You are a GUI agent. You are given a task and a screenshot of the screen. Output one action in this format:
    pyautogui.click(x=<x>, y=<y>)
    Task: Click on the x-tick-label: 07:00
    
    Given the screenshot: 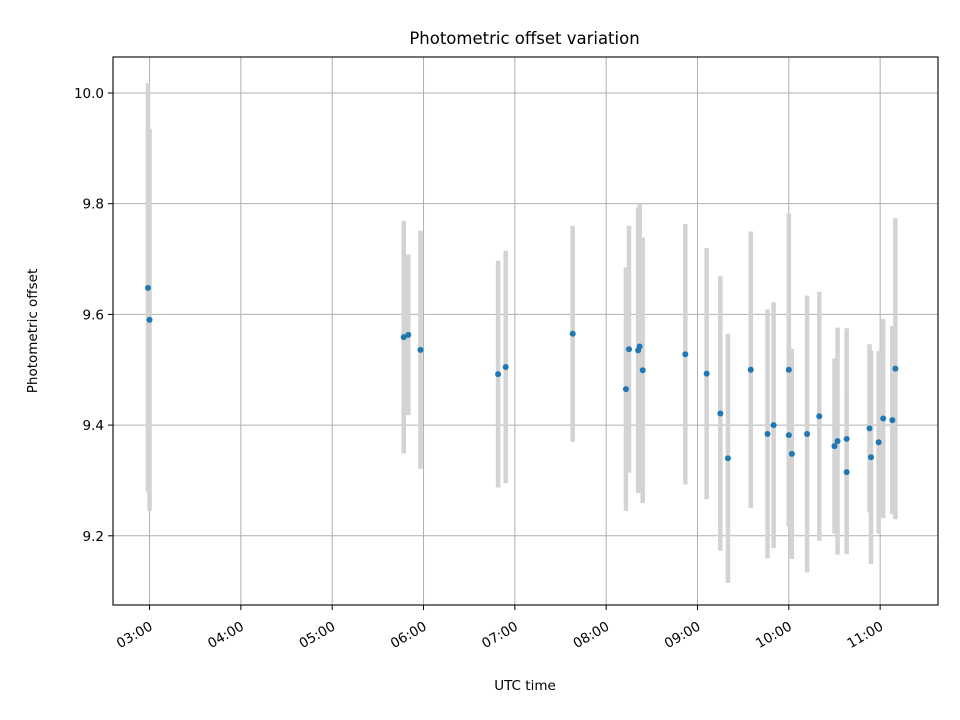 What is the action you would take?
    pyautogui.click(x=500, y=635)
    